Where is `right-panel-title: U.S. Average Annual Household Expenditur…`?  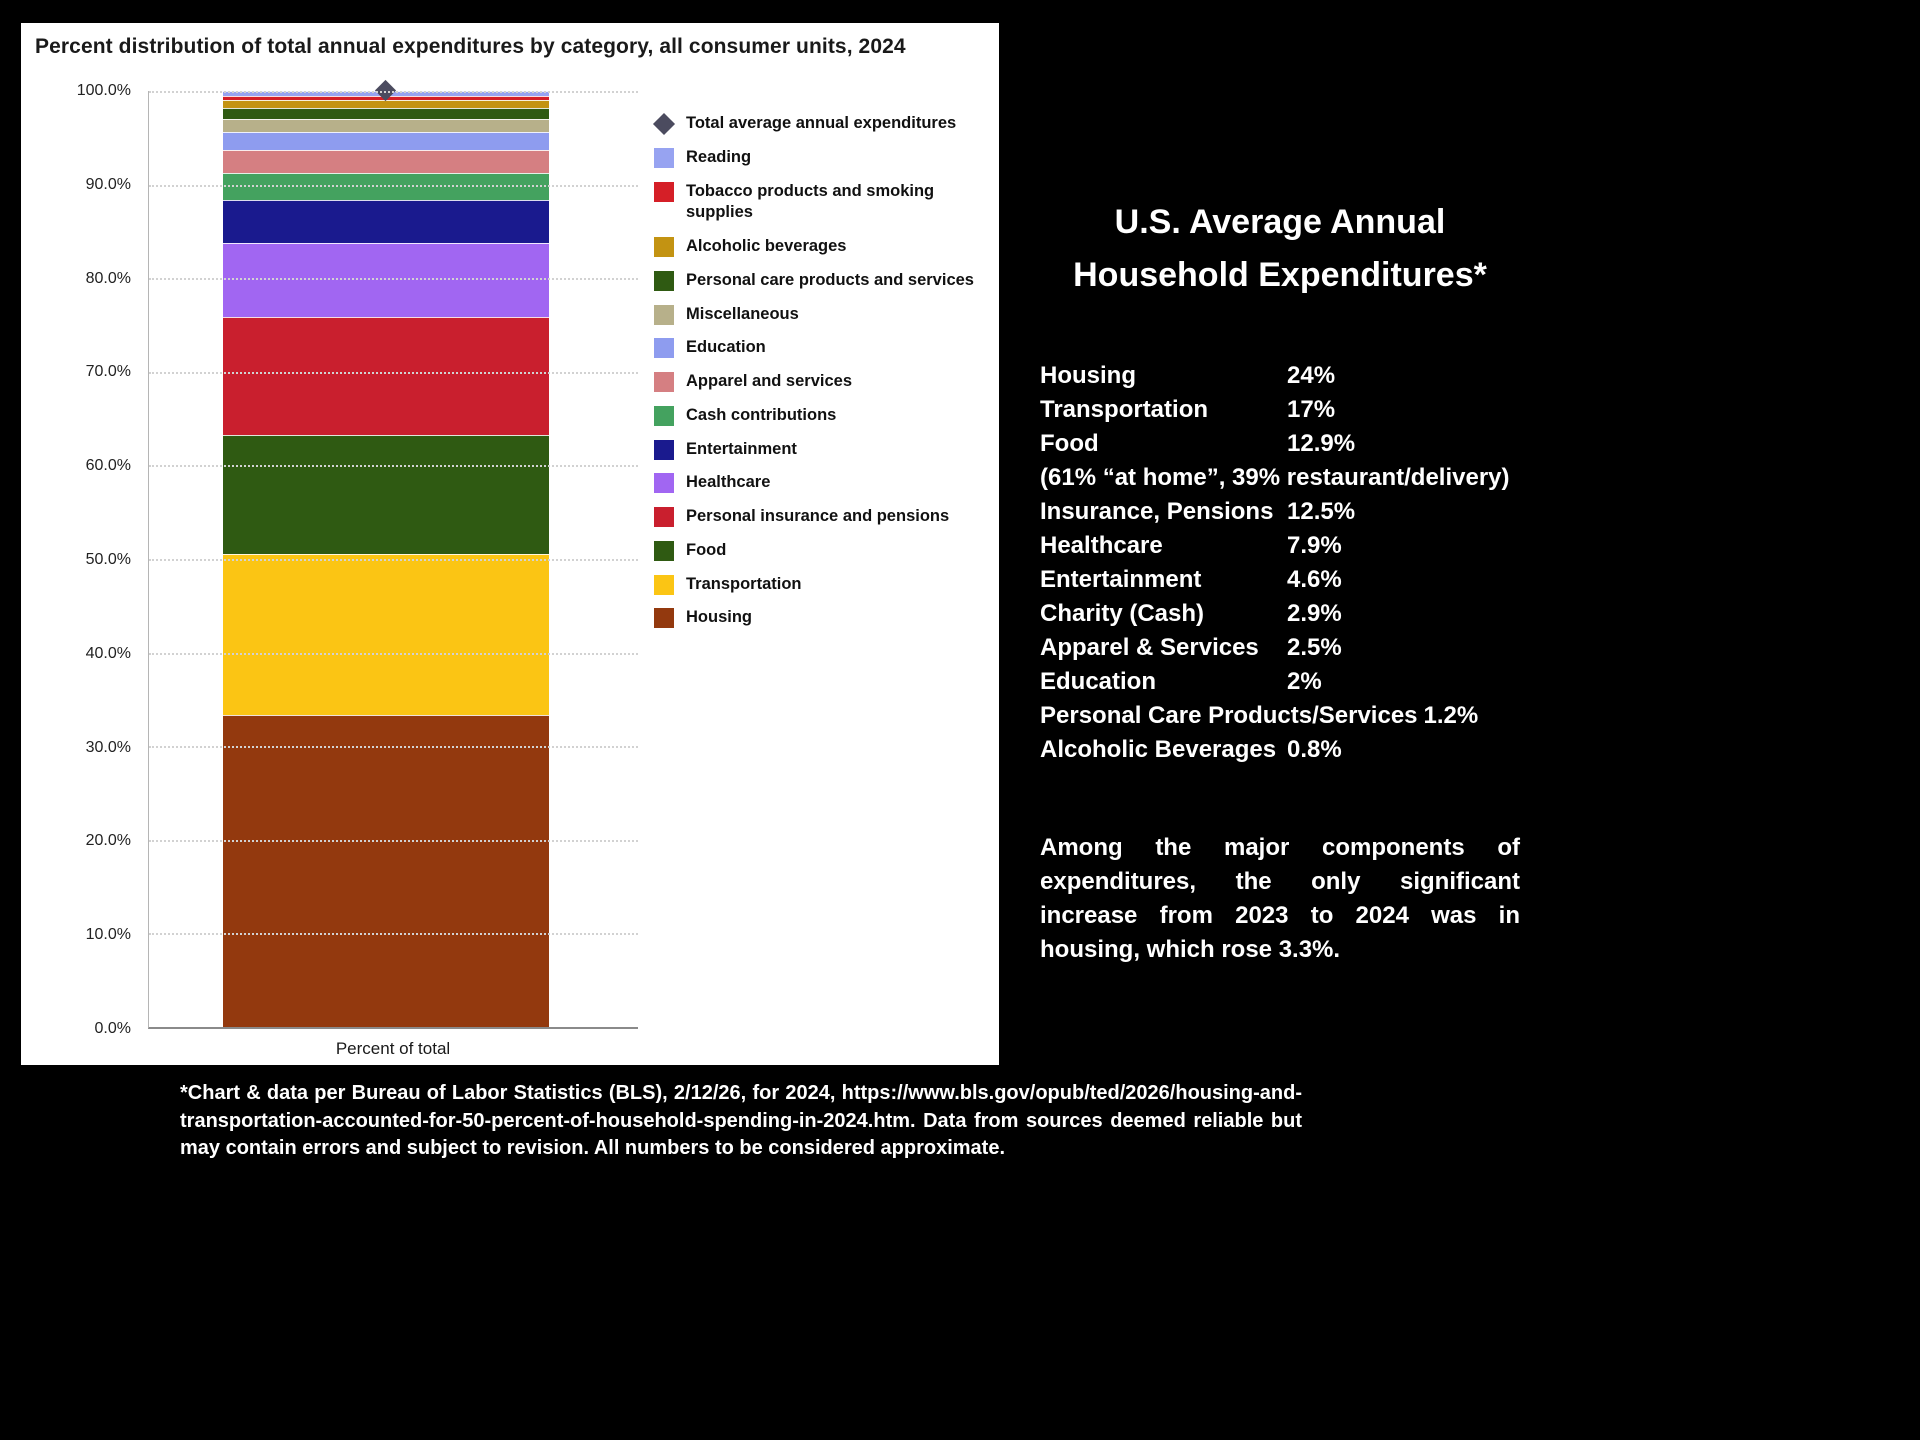 right-panel-title: U.S. Average Annual Household Expenditur… is located at coordinates (1280, 248).